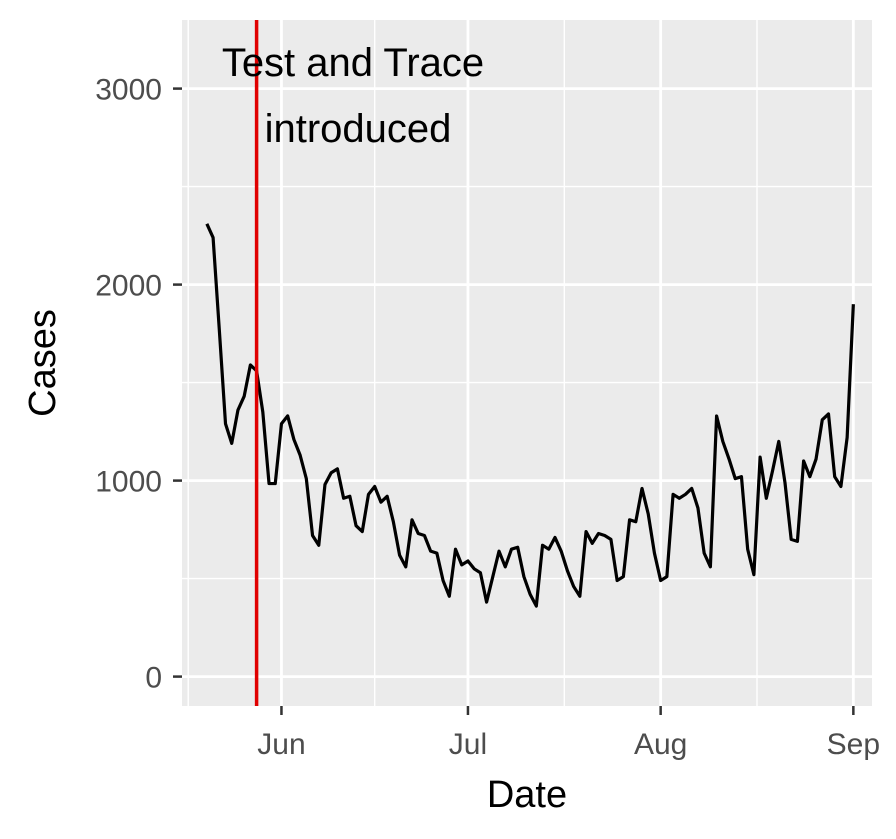  Describe the element at coordinates (153, 678) in the screenshot. I see `y-tick-label: 0` at that location.